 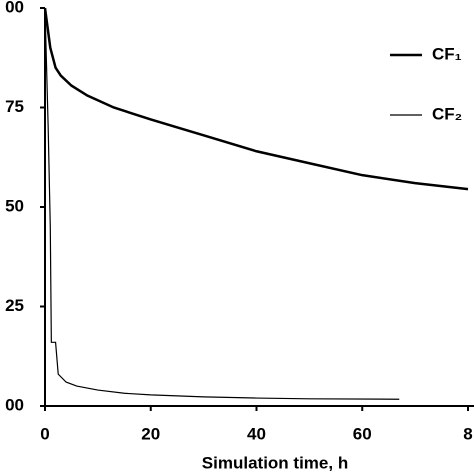 What do you see at coordinates (150, 433) in the screenshot?
I see `x-tick-label: 20` at bounding box center [150, 433].